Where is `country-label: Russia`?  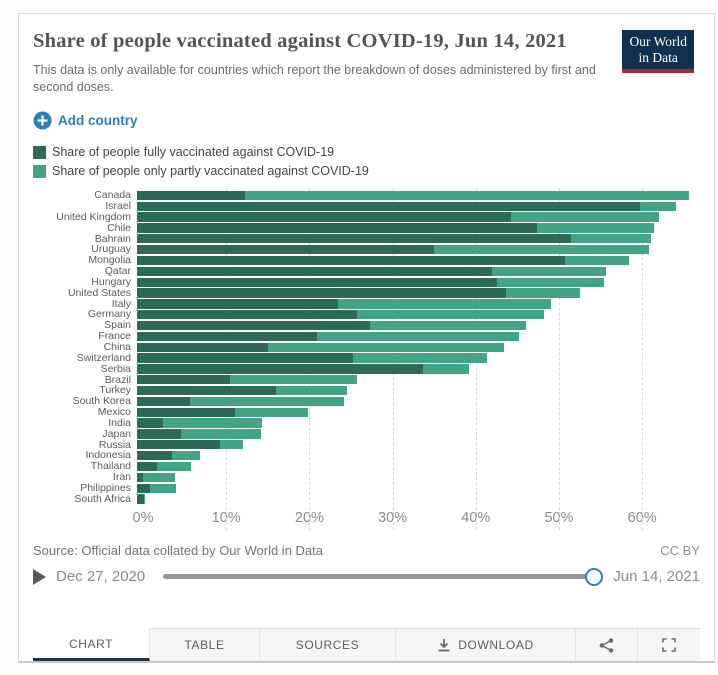
country-label: Russia is located at coordinates (114, 444).